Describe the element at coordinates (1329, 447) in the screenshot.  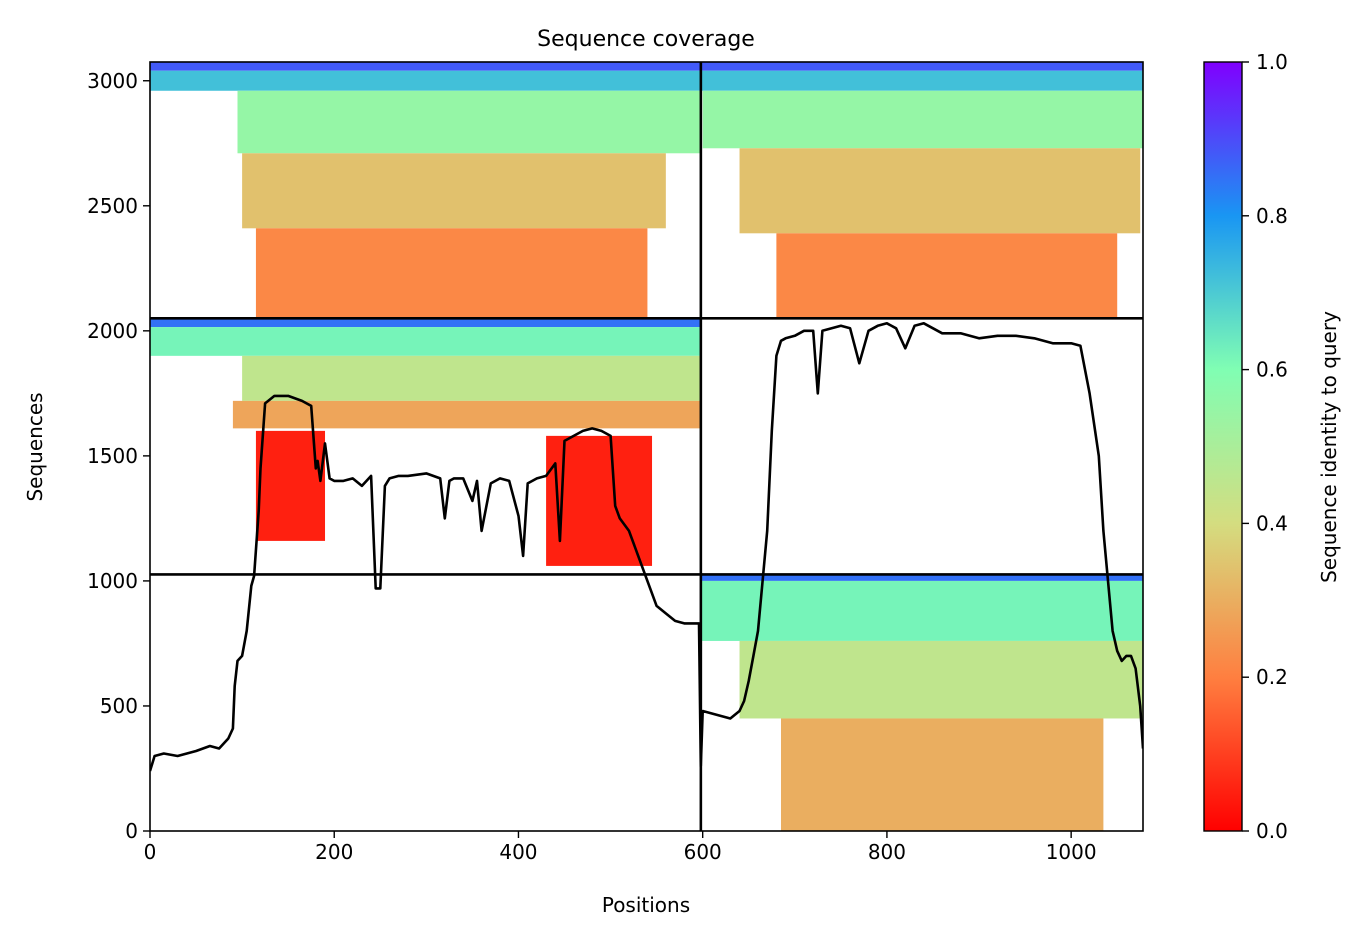
I see `colorbar-label: Sequence identity to query` at that location.